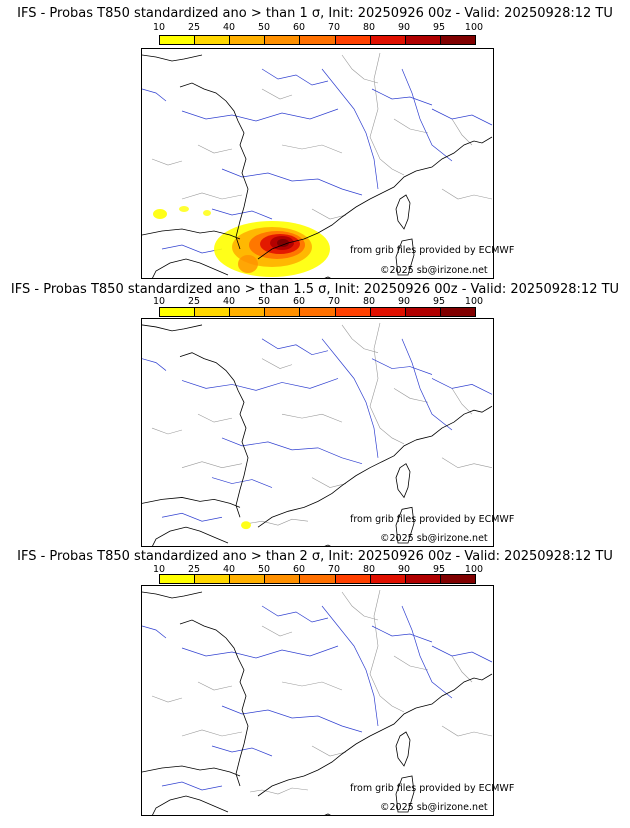 Image resolution: width=630 pixels, height=828 pixels. What do you see at coordinates (434, 807) in the screenshot?
I see `copyright-credit: ©2025 sb@irizone.net` at bounding box center [434, 807].